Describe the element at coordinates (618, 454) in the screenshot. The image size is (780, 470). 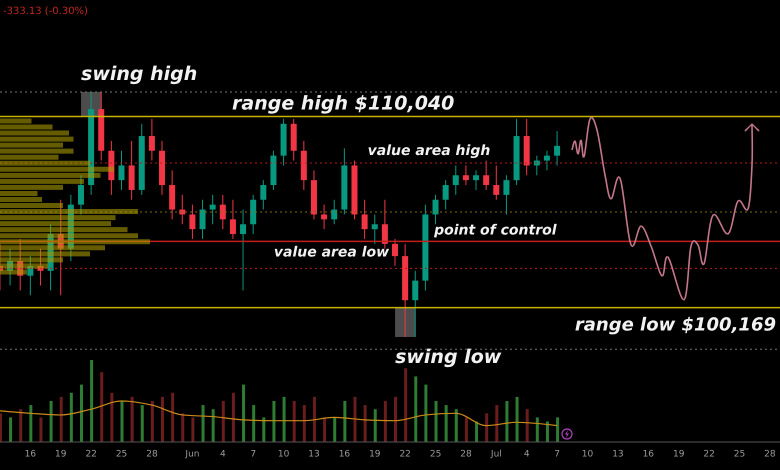
I see `x-tick-label: 13` at that location.